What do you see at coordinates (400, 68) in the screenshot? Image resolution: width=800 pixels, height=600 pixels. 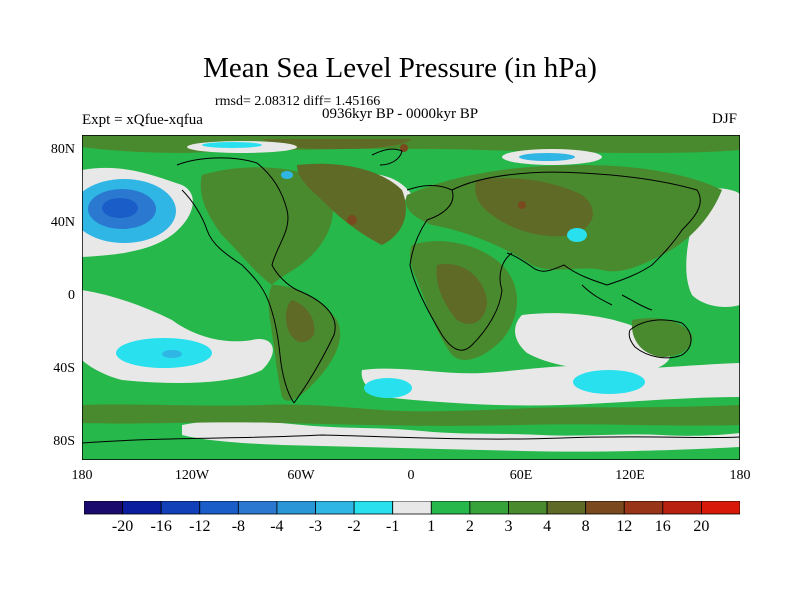 I see `map-title: Mean Sea Level Pressure (in hPa)` at bounding box center [400, 68].